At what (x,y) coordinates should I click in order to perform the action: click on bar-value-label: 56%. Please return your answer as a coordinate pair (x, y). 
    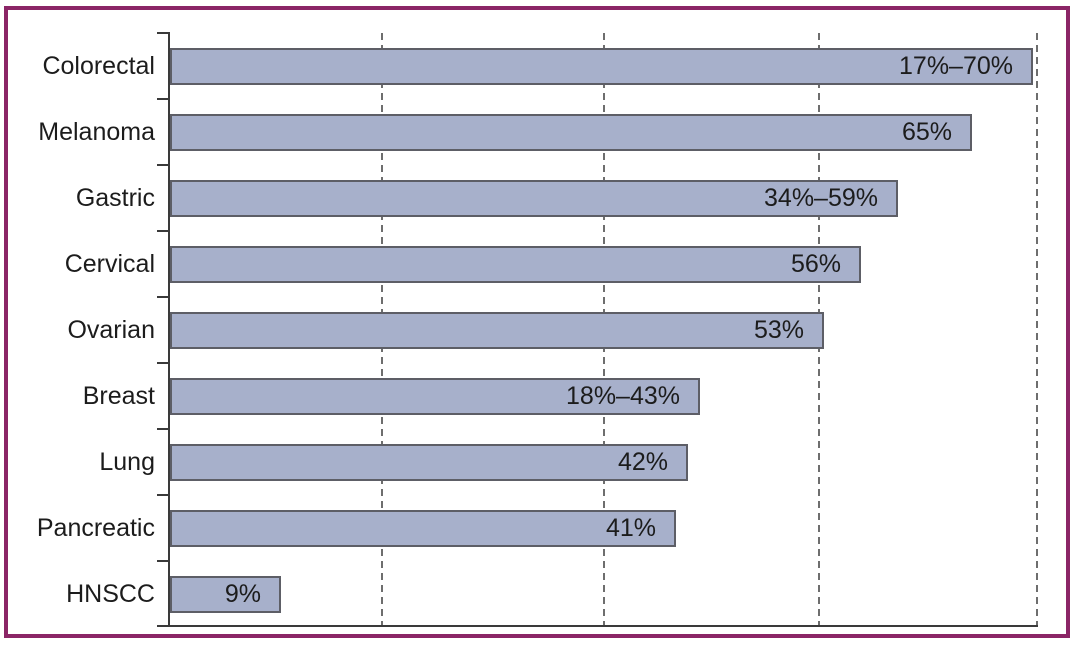
    Looking at the image, I should click on (815, 264).